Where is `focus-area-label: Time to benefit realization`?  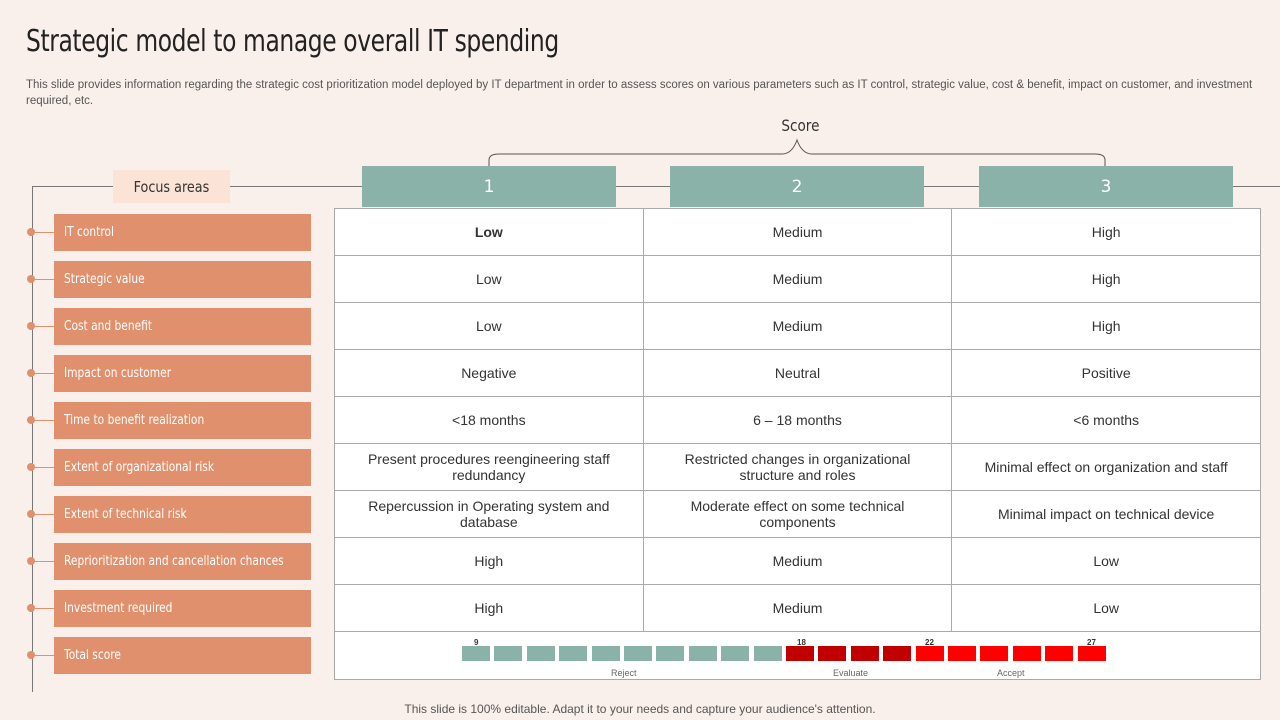 focus-area-label: Time to benefit realization is located at coordinates (134, 420).